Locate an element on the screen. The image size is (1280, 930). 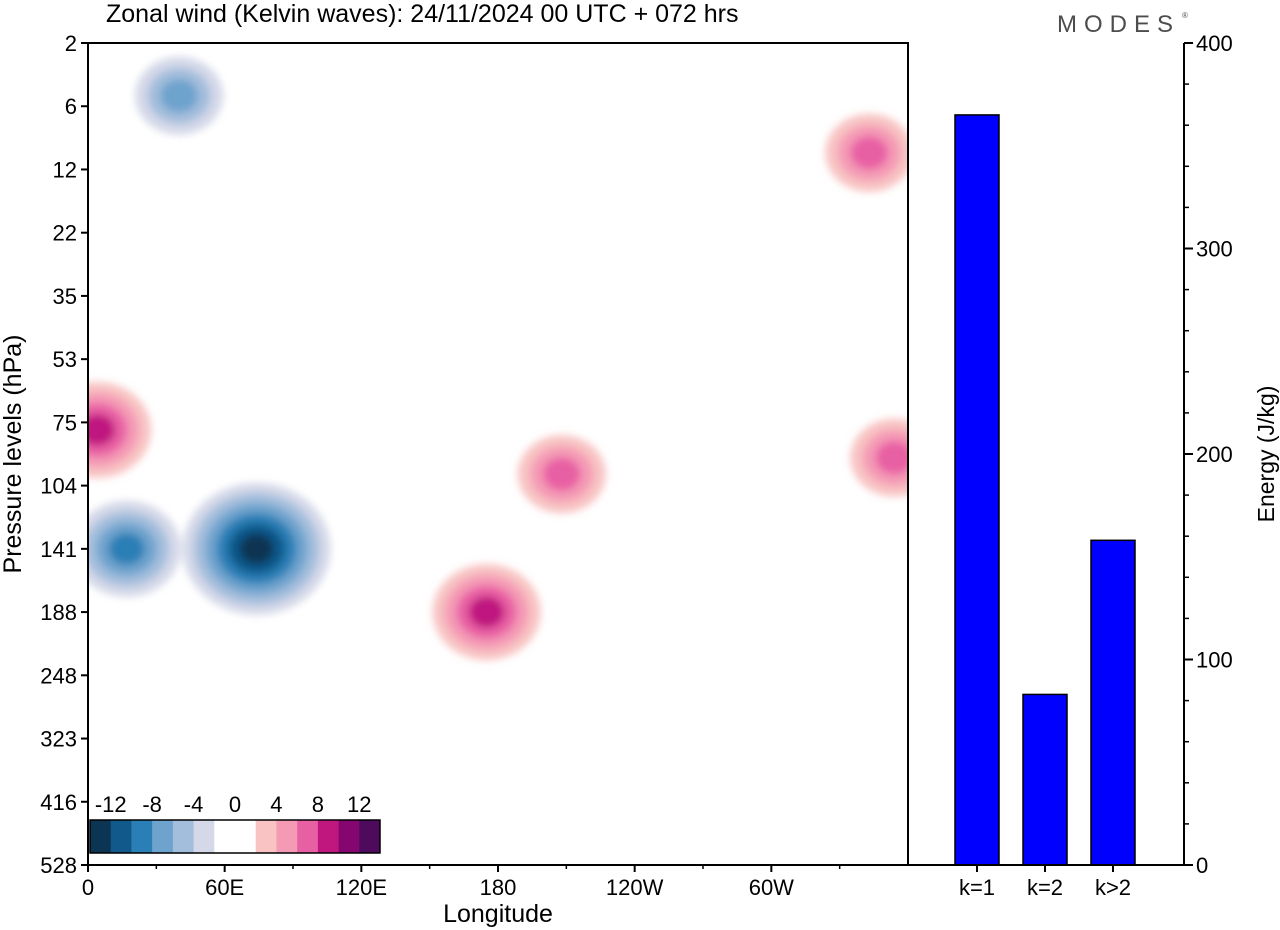
energy-axis-label: Energy (J/kg) is located at coordinates (1266, 454).